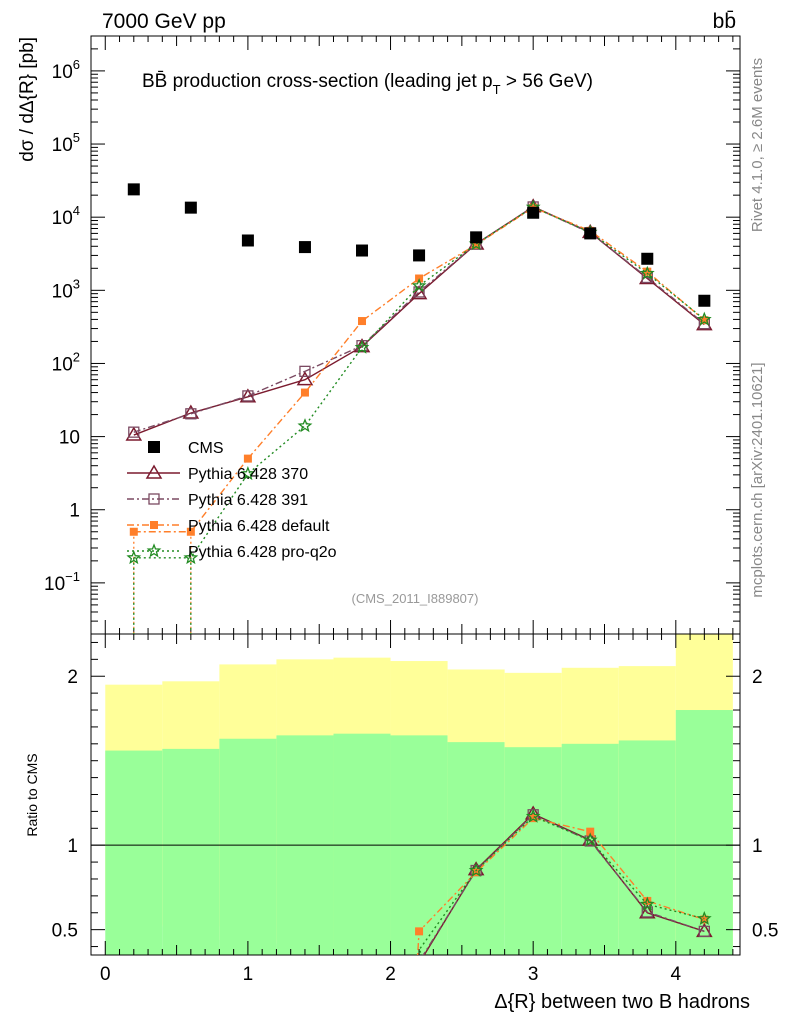 Image resolution: width=786 pixels, height=1024 pixels. I want to click on ratio-tick-label-right: 1, so click(757, 846).